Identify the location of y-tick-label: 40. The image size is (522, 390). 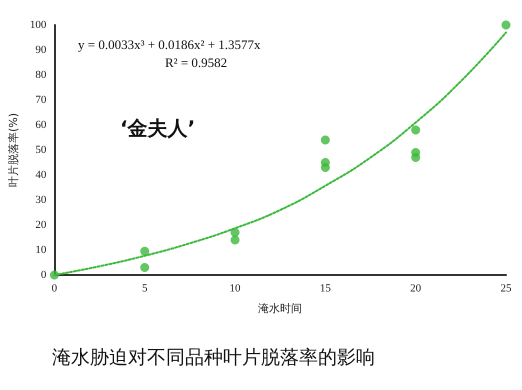
(41, 175).